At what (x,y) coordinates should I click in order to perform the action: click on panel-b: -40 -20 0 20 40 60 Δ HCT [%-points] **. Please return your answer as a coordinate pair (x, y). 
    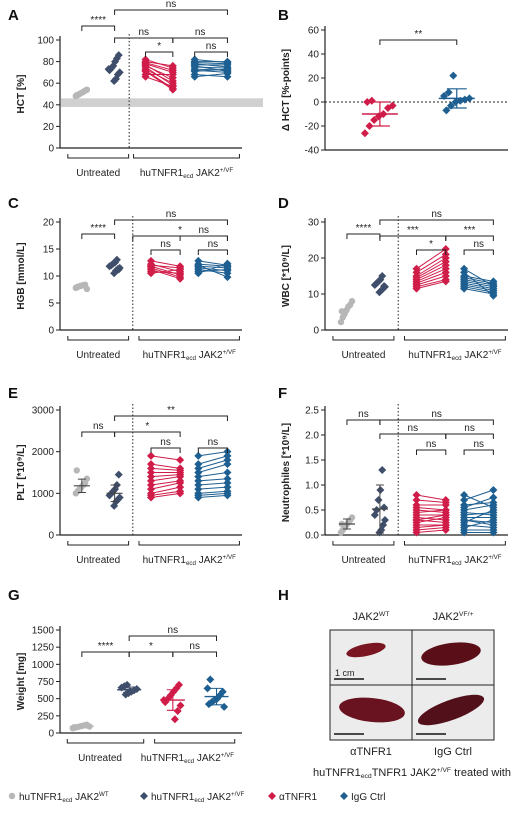
    Looking at the image, I should click on (394, 91).